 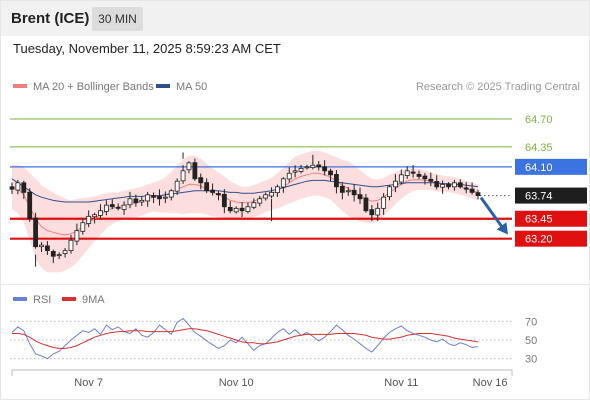 I want to click on level-tag-63.74, so click(x=551, y=195).